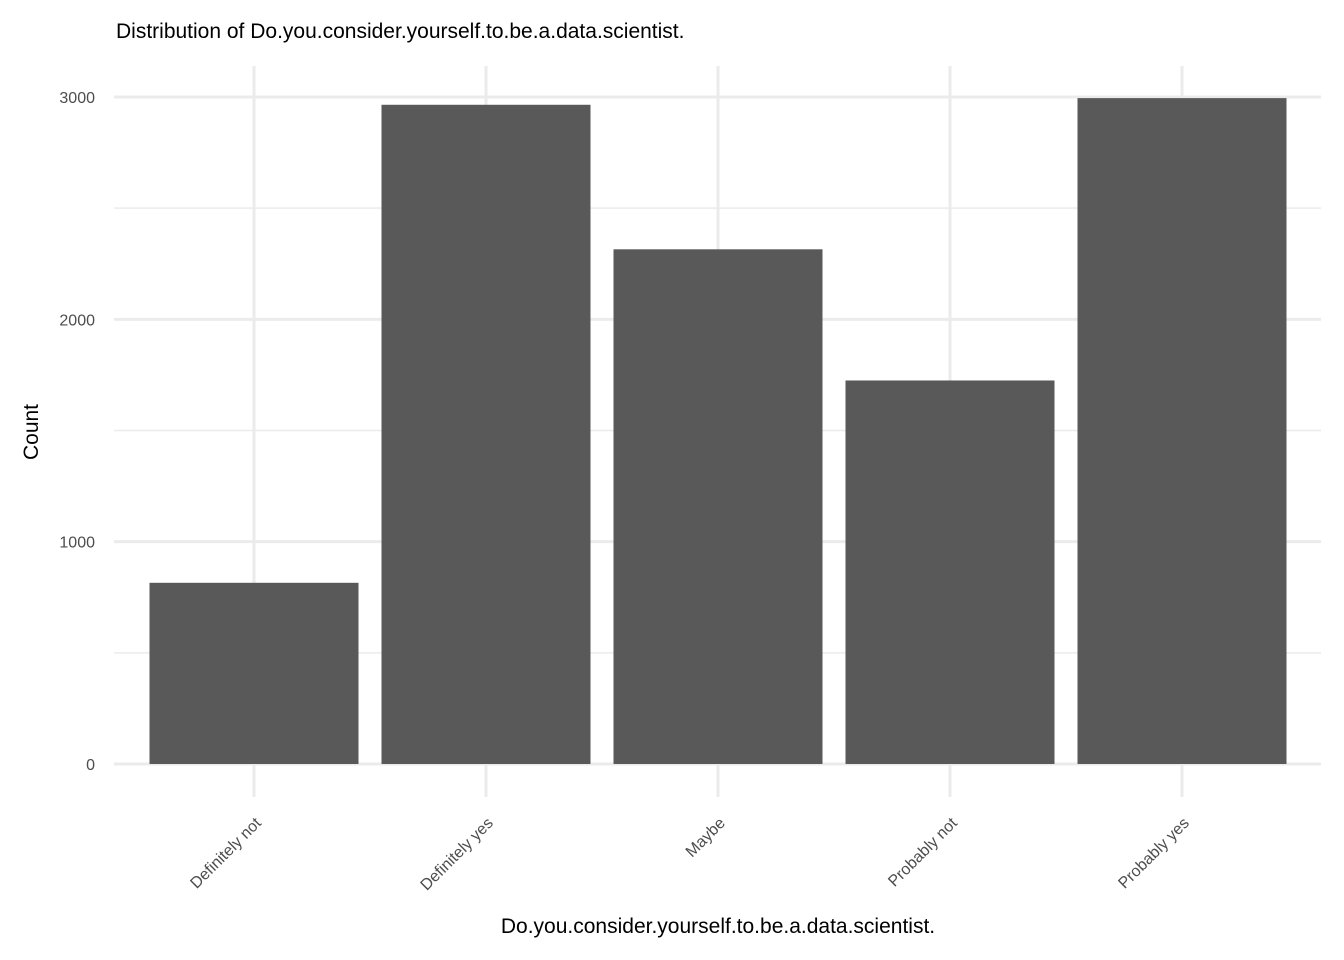 This screenshot has width=1344, height=960. Describe the element at coordinates (1153, 853) in the screenshot. I see `x-tick-label: Probably yes` at that location.